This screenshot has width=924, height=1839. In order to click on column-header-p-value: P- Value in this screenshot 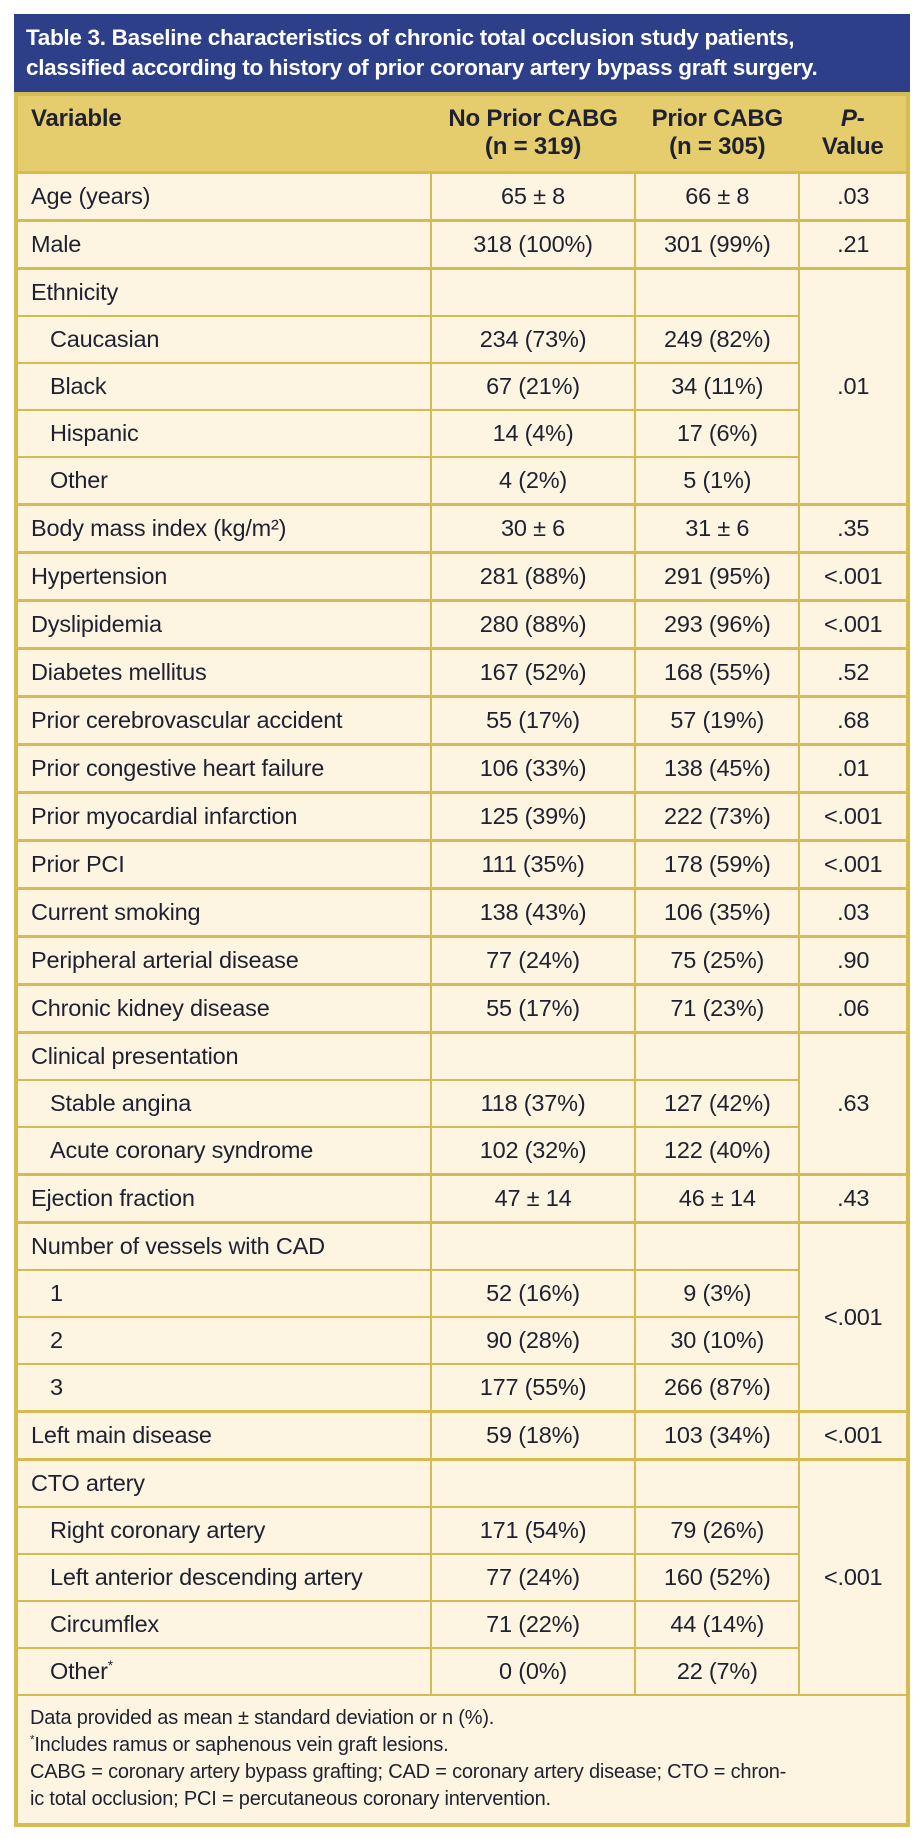, I will do `click(852, 134)`.